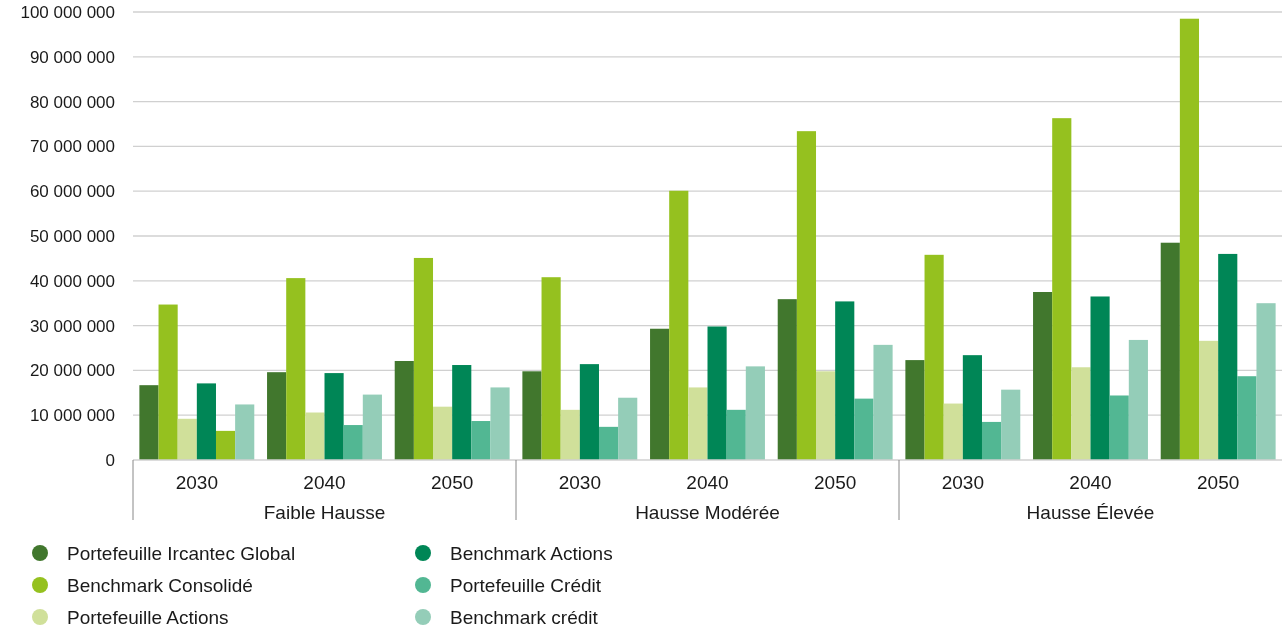 This screenshot has height=629, width=1282. Describe the element at coordinates (160, 585) in the screenshot. I see `legend-label: Benchmark Consolidé` at that location.